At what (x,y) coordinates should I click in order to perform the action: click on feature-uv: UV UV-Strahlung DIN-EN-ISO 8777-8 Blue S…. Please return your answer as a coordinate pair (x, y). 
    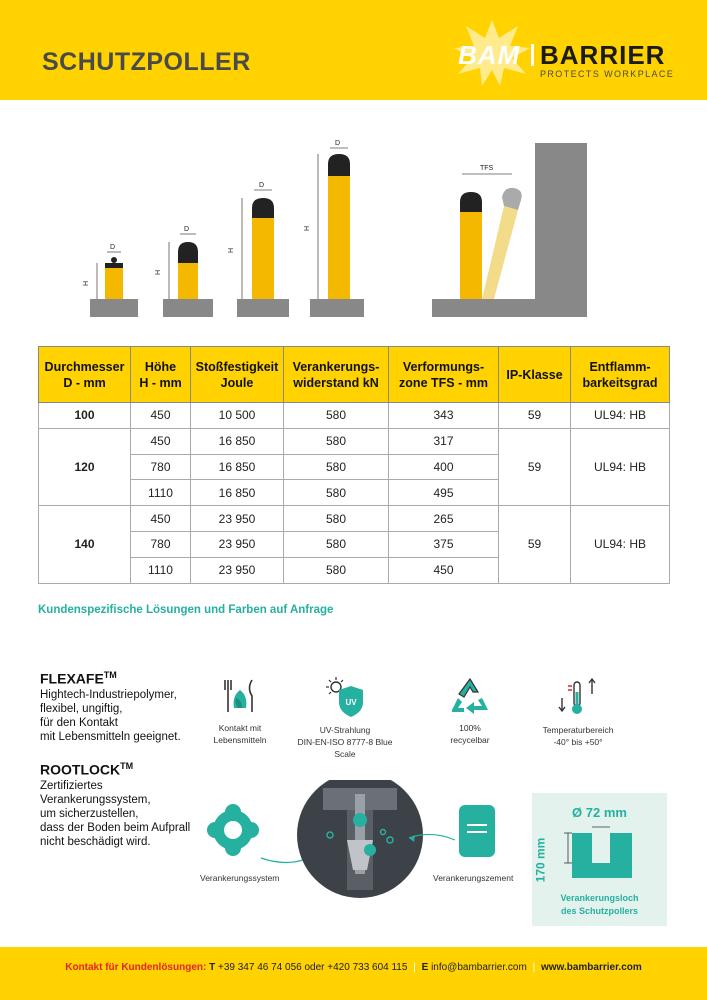
    Looking at the image, I should click on (345, 718).